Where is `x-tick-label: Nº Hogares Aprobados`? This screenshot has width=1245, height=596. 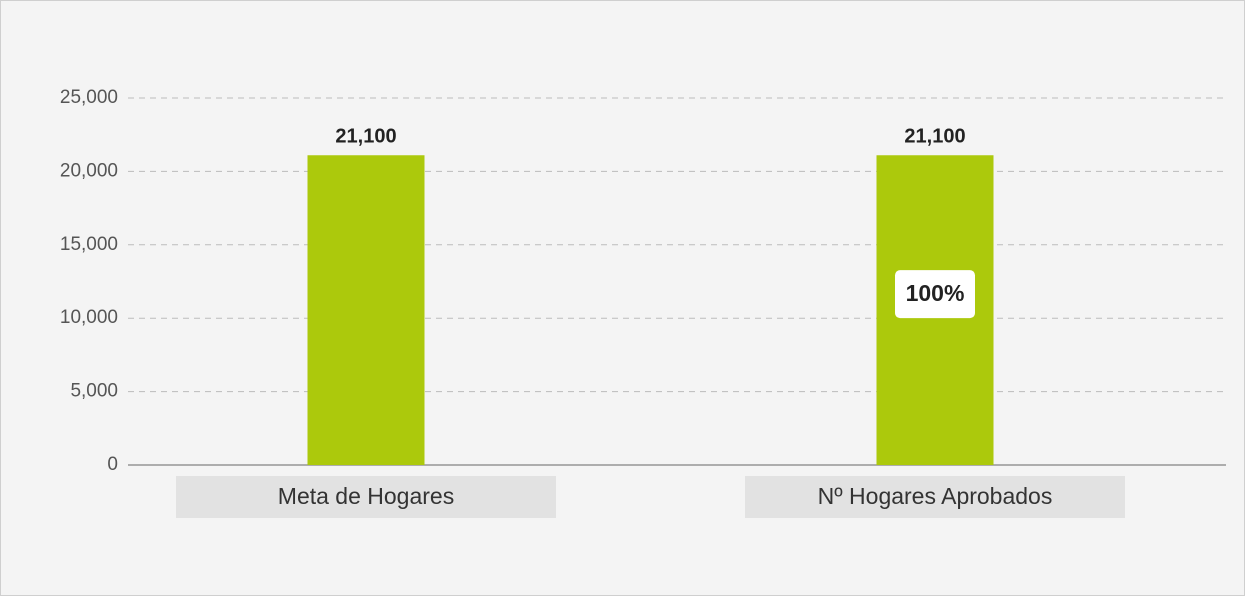
x-tick-label: Nº Hogares Aprobados is located at coordinates (935, 496).